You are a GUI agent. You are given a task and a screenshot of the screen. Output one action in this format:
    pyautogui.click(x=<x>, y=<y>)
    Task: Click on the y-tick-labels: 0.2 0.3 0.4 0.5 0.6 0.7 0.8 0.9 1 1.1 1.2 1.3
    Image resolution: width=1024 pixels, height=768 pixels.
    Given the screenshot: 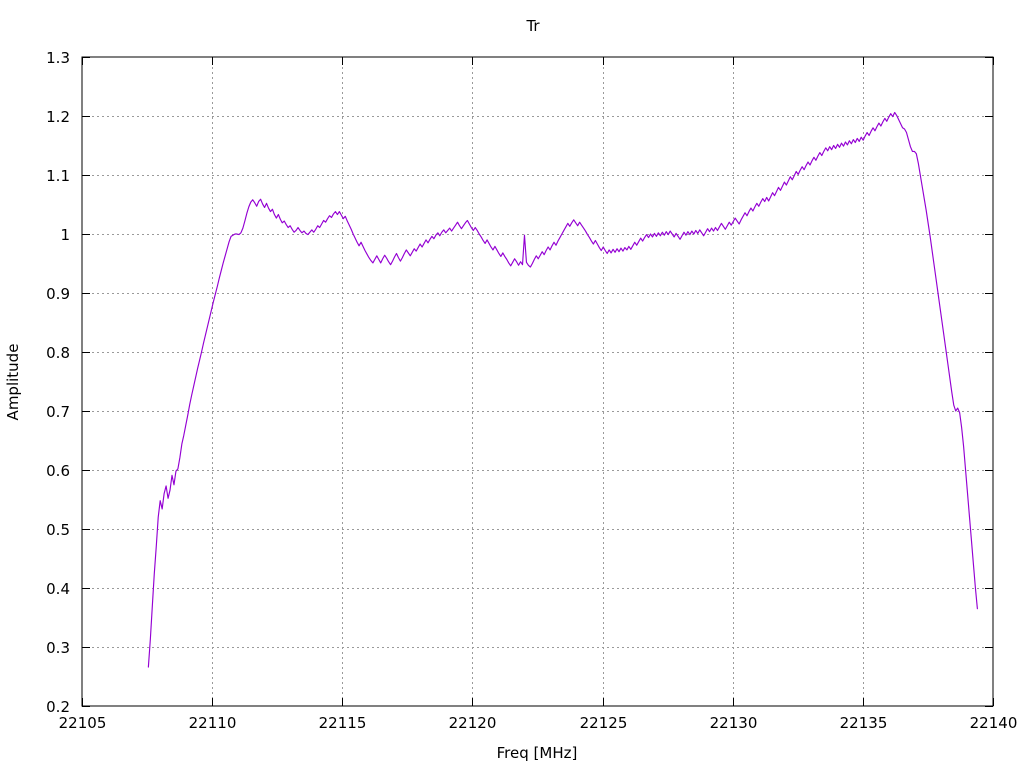 What is the action you would take?
    pyautogui.click(x=58, y=382)
    